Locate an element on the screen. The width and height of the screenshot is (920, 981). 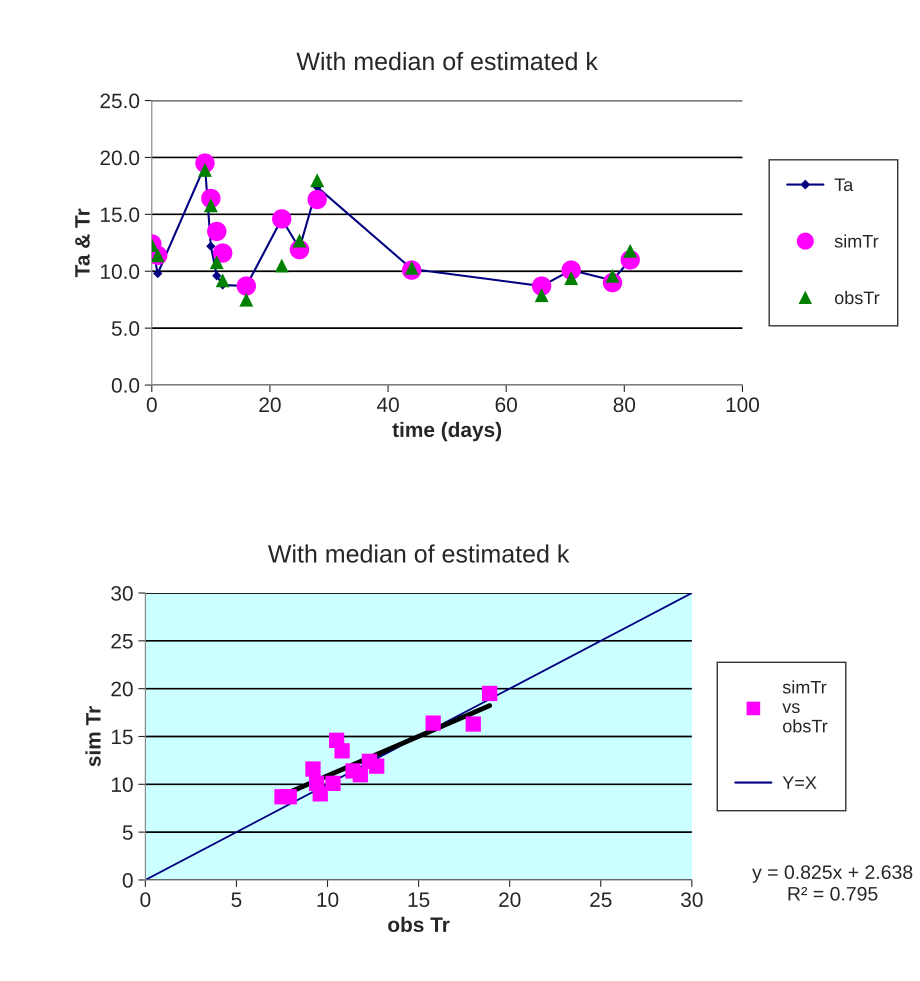
y-tick-label: 5 is located at coordinates (127, 832).